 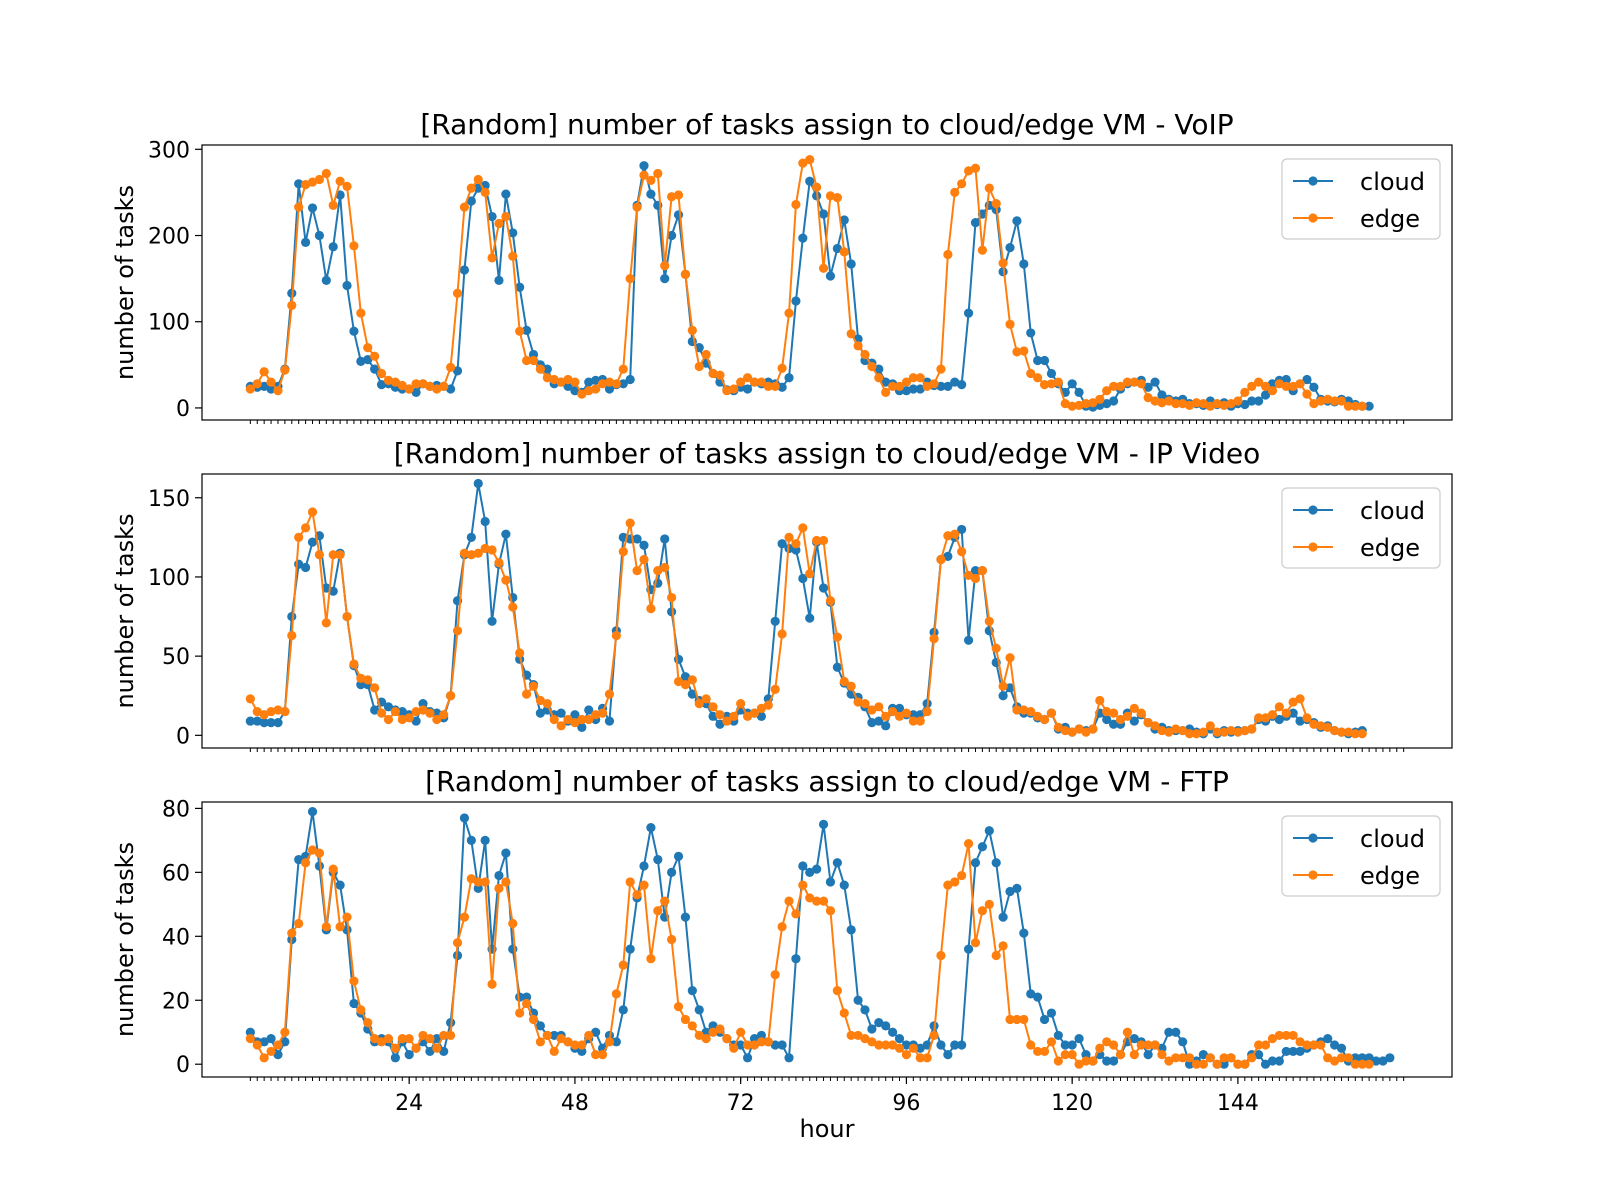 I want to click on legend-label-cloud: cloud, so click(x=1392, y=182).